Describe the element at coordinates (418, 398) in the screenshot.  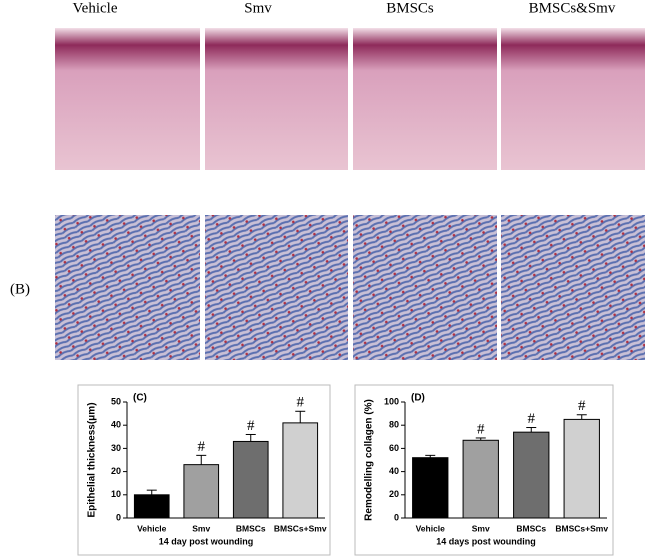
I see `panel-label: (D)` at that location.